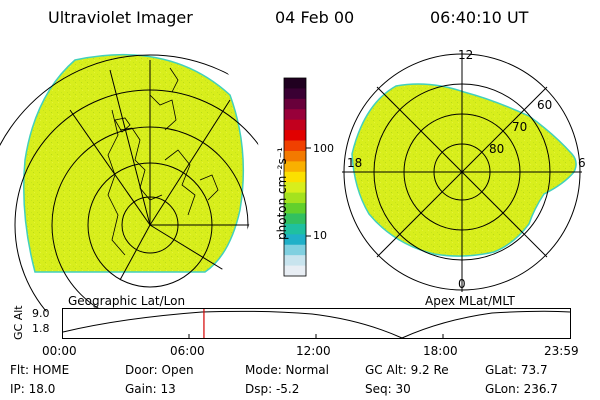  I want to click on date-label: 04 Feb 00, so click(315, 17).